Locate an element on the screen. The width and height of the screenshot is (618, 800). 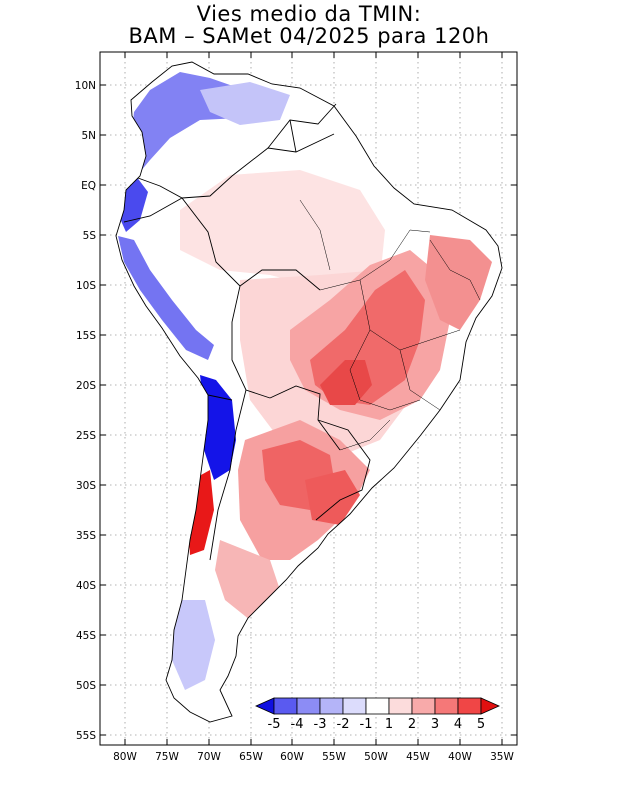
bias-area-patagonia is located at coordinates (247, 580).